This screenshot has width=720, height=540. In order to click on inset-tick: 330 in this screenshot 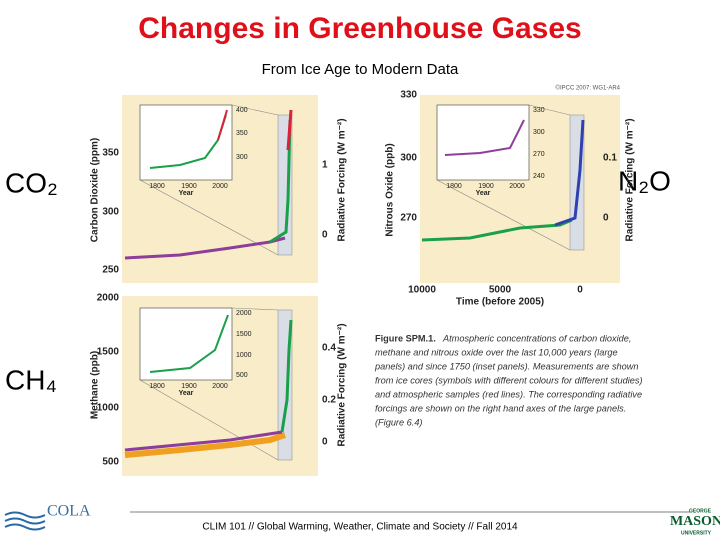, I will do `click(539, 110)`.